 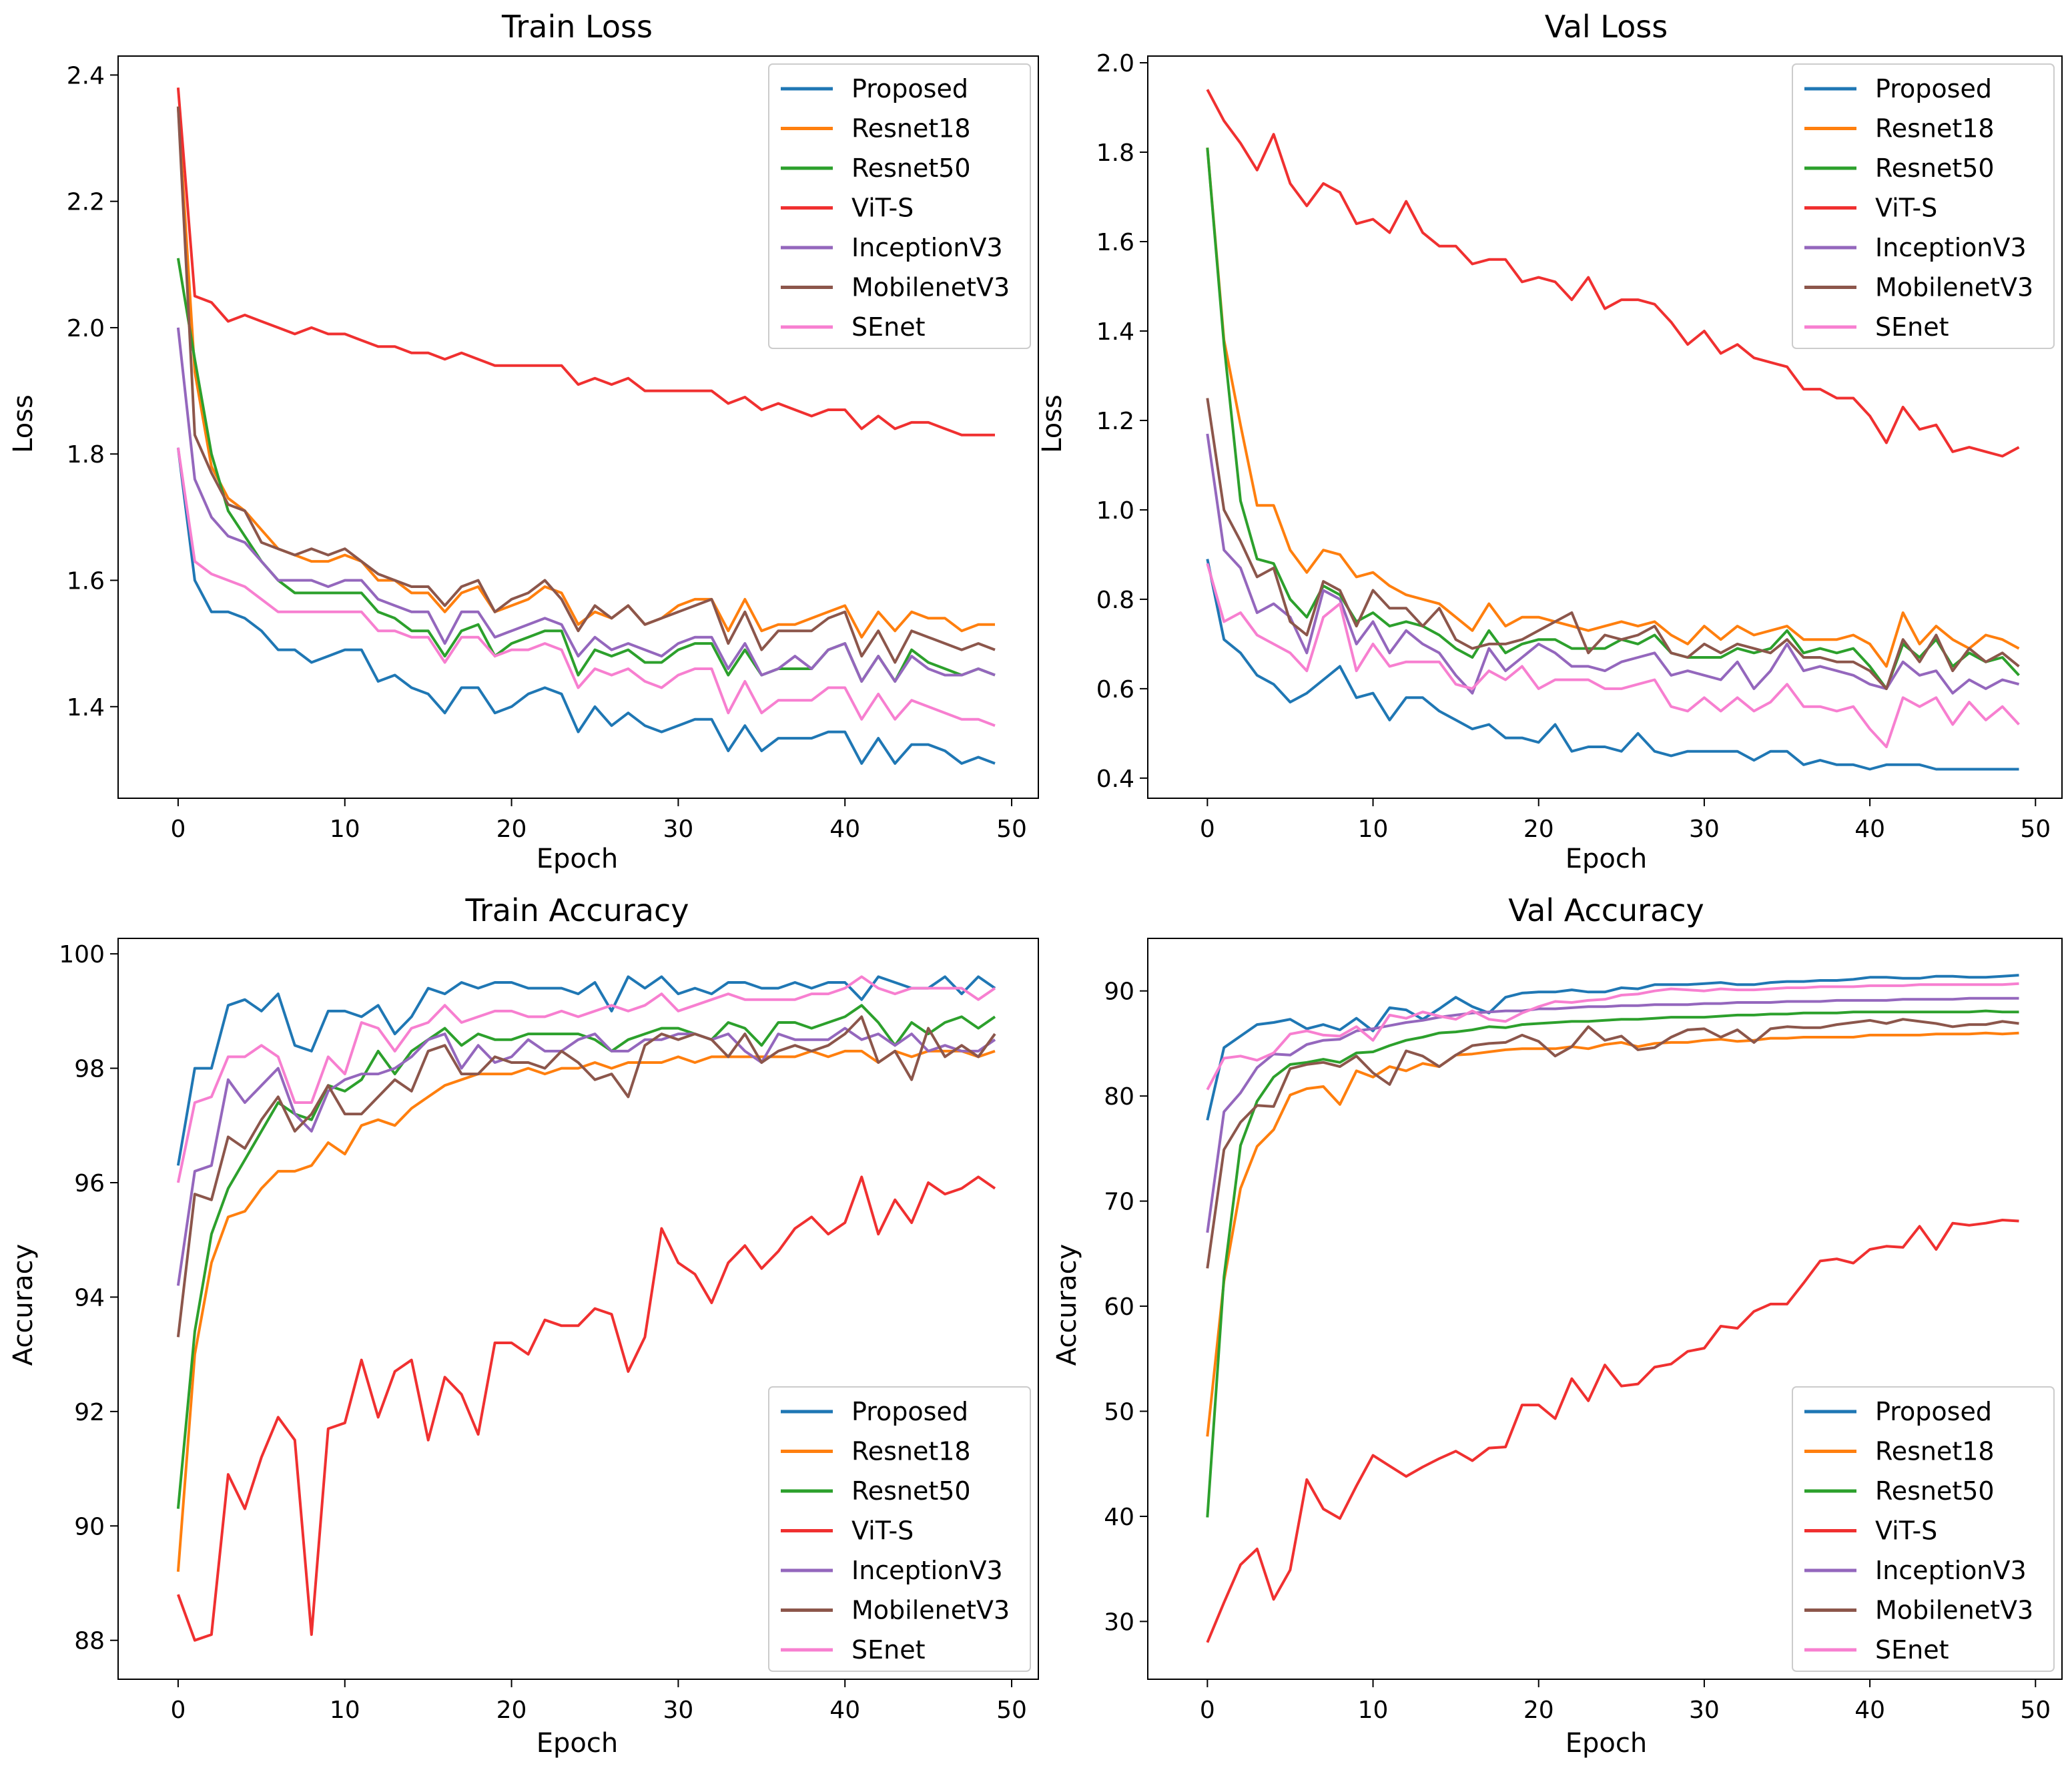 I want to click on y-tick-label: 30, so click(x=1119, y=1622).